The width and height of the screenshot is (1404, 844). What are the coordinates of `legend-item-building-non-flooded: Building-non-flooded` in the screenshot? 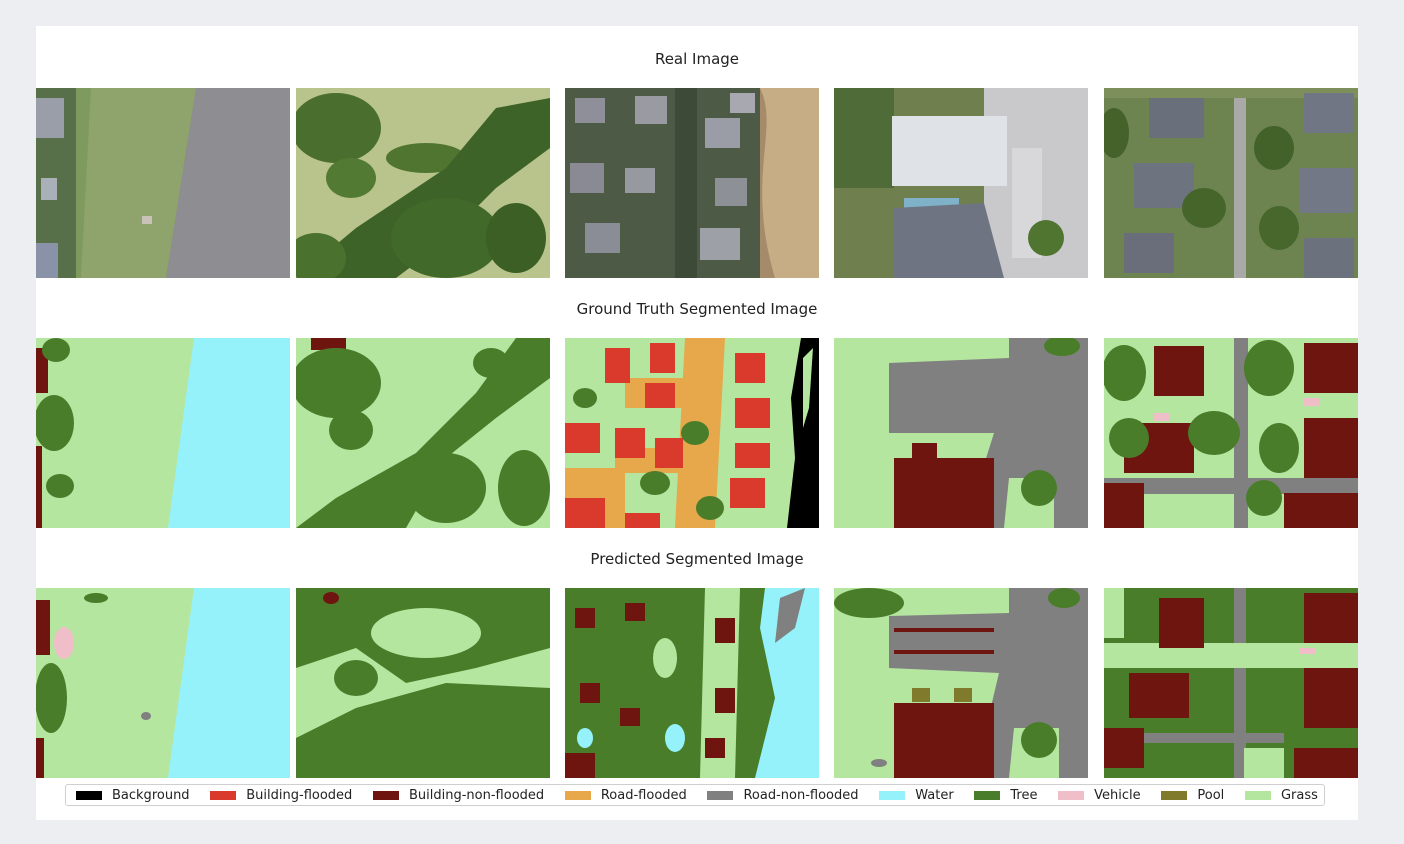 It's located at (458, 795).